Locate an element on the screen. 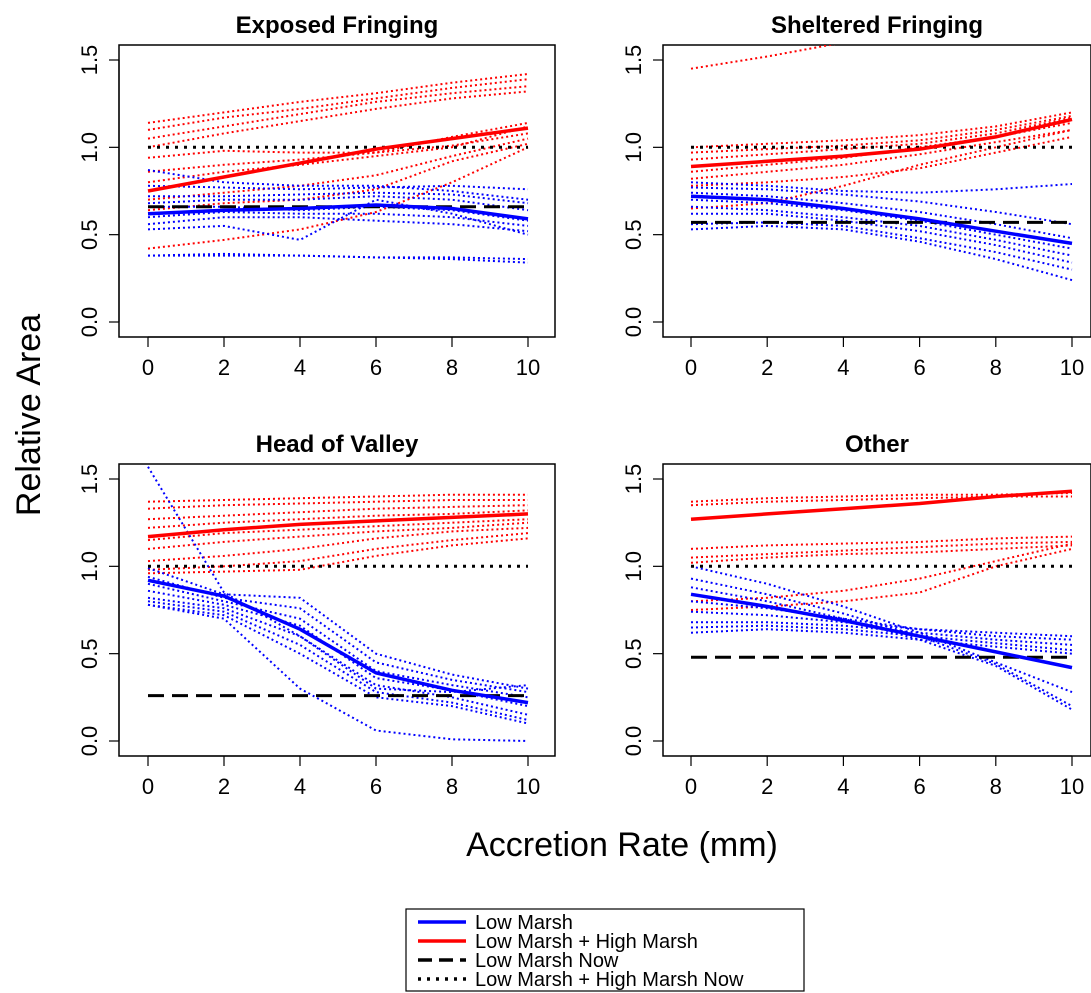 This screenshot has height=993, width=1091. legend-box is located at coordinates (605, 950).